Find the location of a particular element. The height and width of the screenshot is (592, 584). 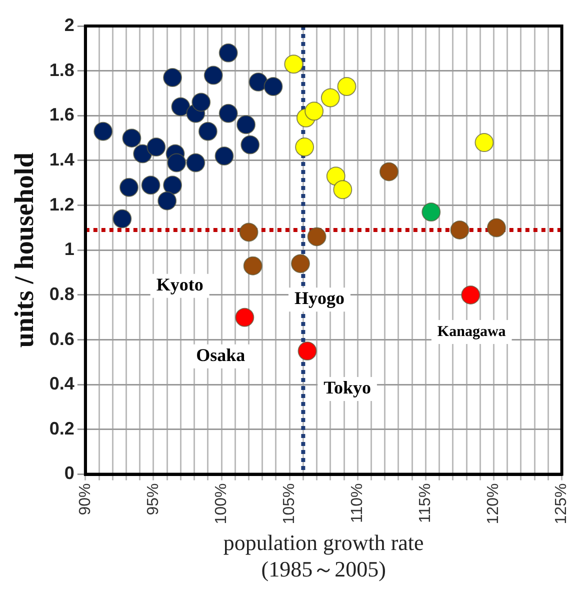

x-tick-label: 115% is located at coordinates (425, 503).